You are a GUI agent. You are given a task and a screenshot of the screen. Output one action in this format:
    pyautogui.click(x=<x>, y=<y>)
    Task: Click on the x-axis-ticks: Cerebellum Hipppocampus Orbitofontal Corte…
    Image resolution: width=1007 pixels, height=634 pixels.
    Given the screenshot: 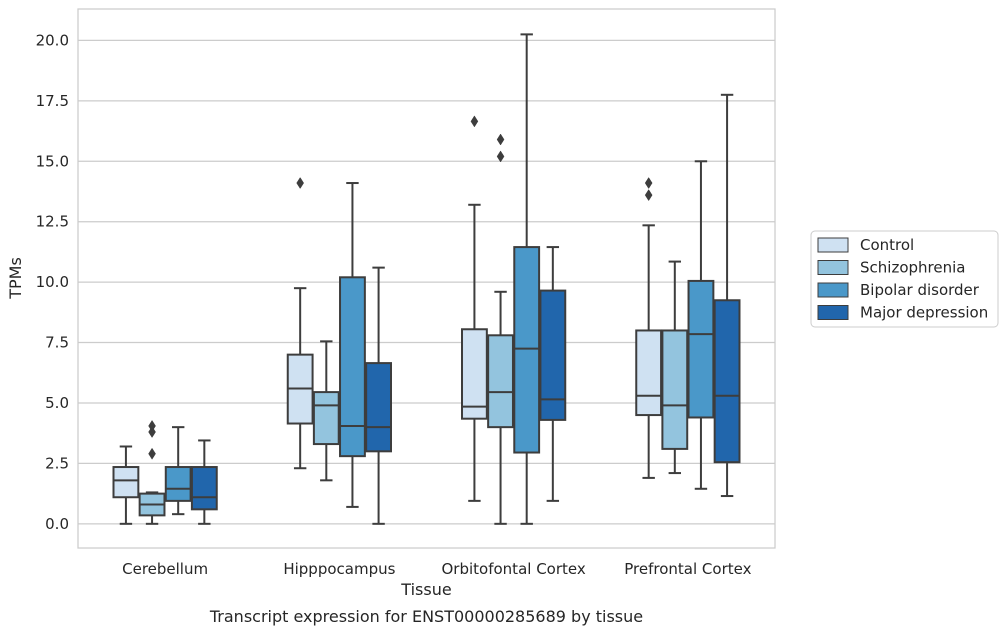 What is the action you would take?
    pyautogui.click(x=436, y=569)
    